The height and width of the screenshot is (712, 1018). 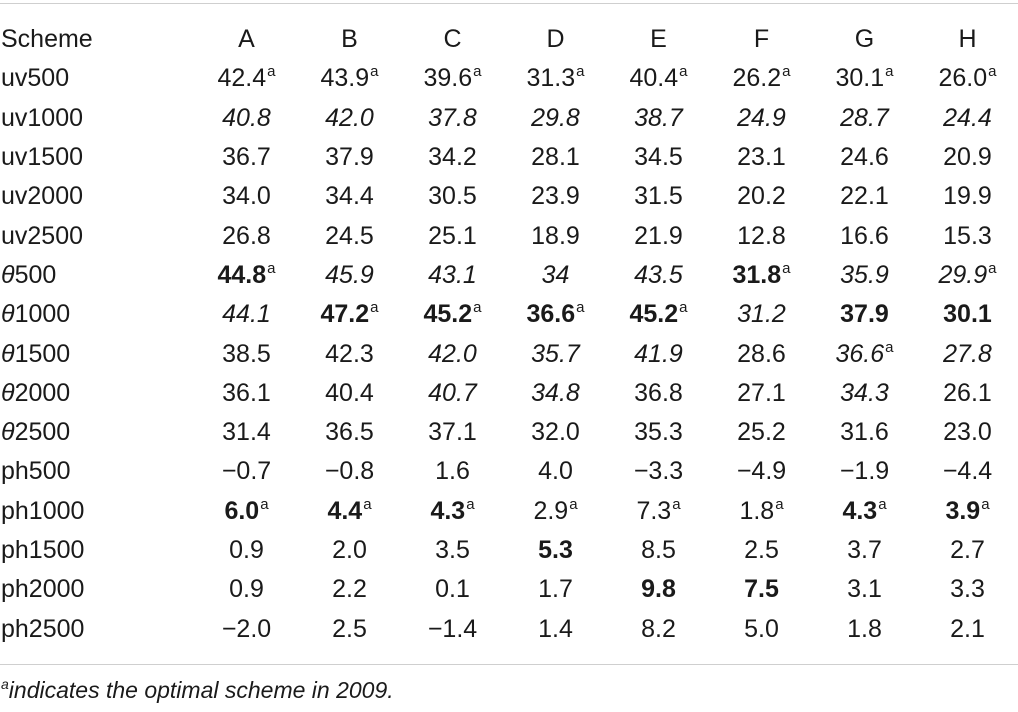 I want to click on cell-value: 29.9, so click(x=963, y=274).